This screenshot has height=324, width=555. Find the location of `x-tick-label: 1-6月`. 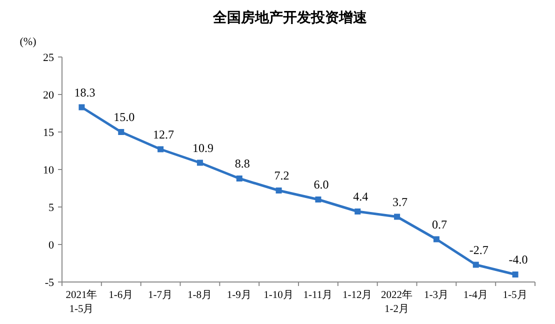

x-tick-label: 1-6月 is located at coordinates (121, 295).